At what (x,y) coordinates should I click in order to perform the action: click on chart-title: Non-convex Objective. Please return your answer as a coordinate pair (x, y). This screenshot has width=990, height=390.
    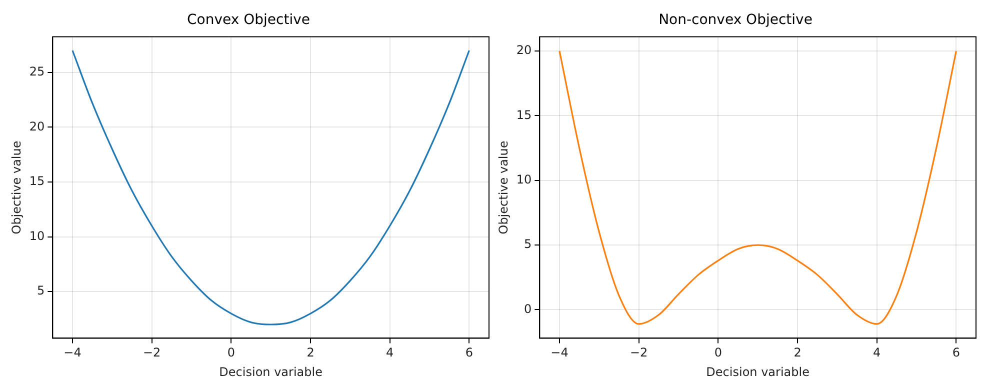
    Looking at the image, I should click on (735, 20).